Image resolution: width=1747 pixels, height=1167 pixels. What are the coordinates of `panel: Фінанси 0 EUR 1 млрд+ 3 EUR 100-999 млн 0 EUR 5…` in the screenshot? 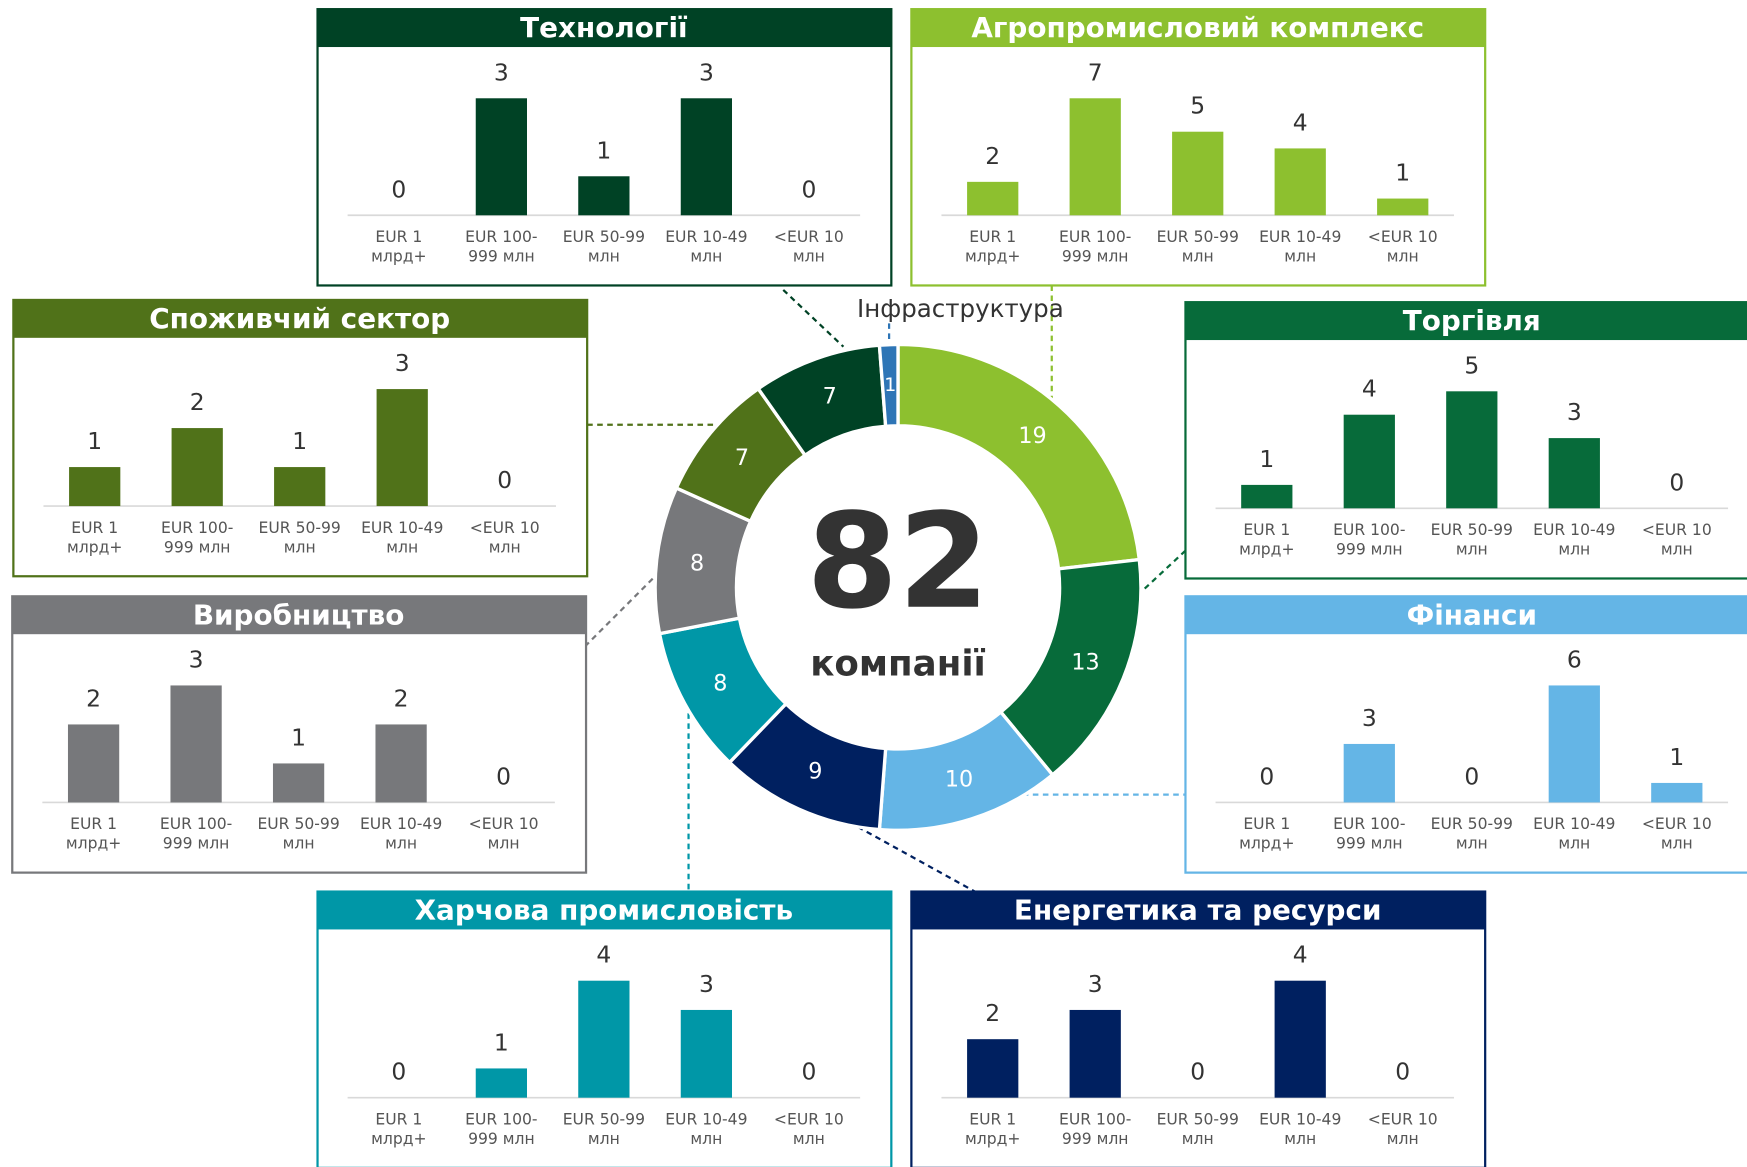 It's located at (1465, 734).